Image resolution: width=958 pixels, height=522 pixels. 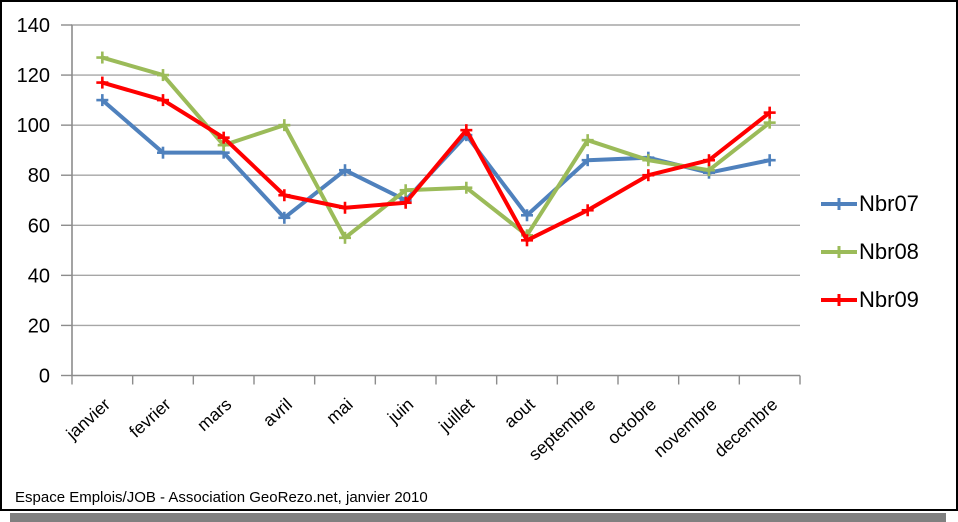 I want to click on svg-text: 120, so click(x=33, y=76).